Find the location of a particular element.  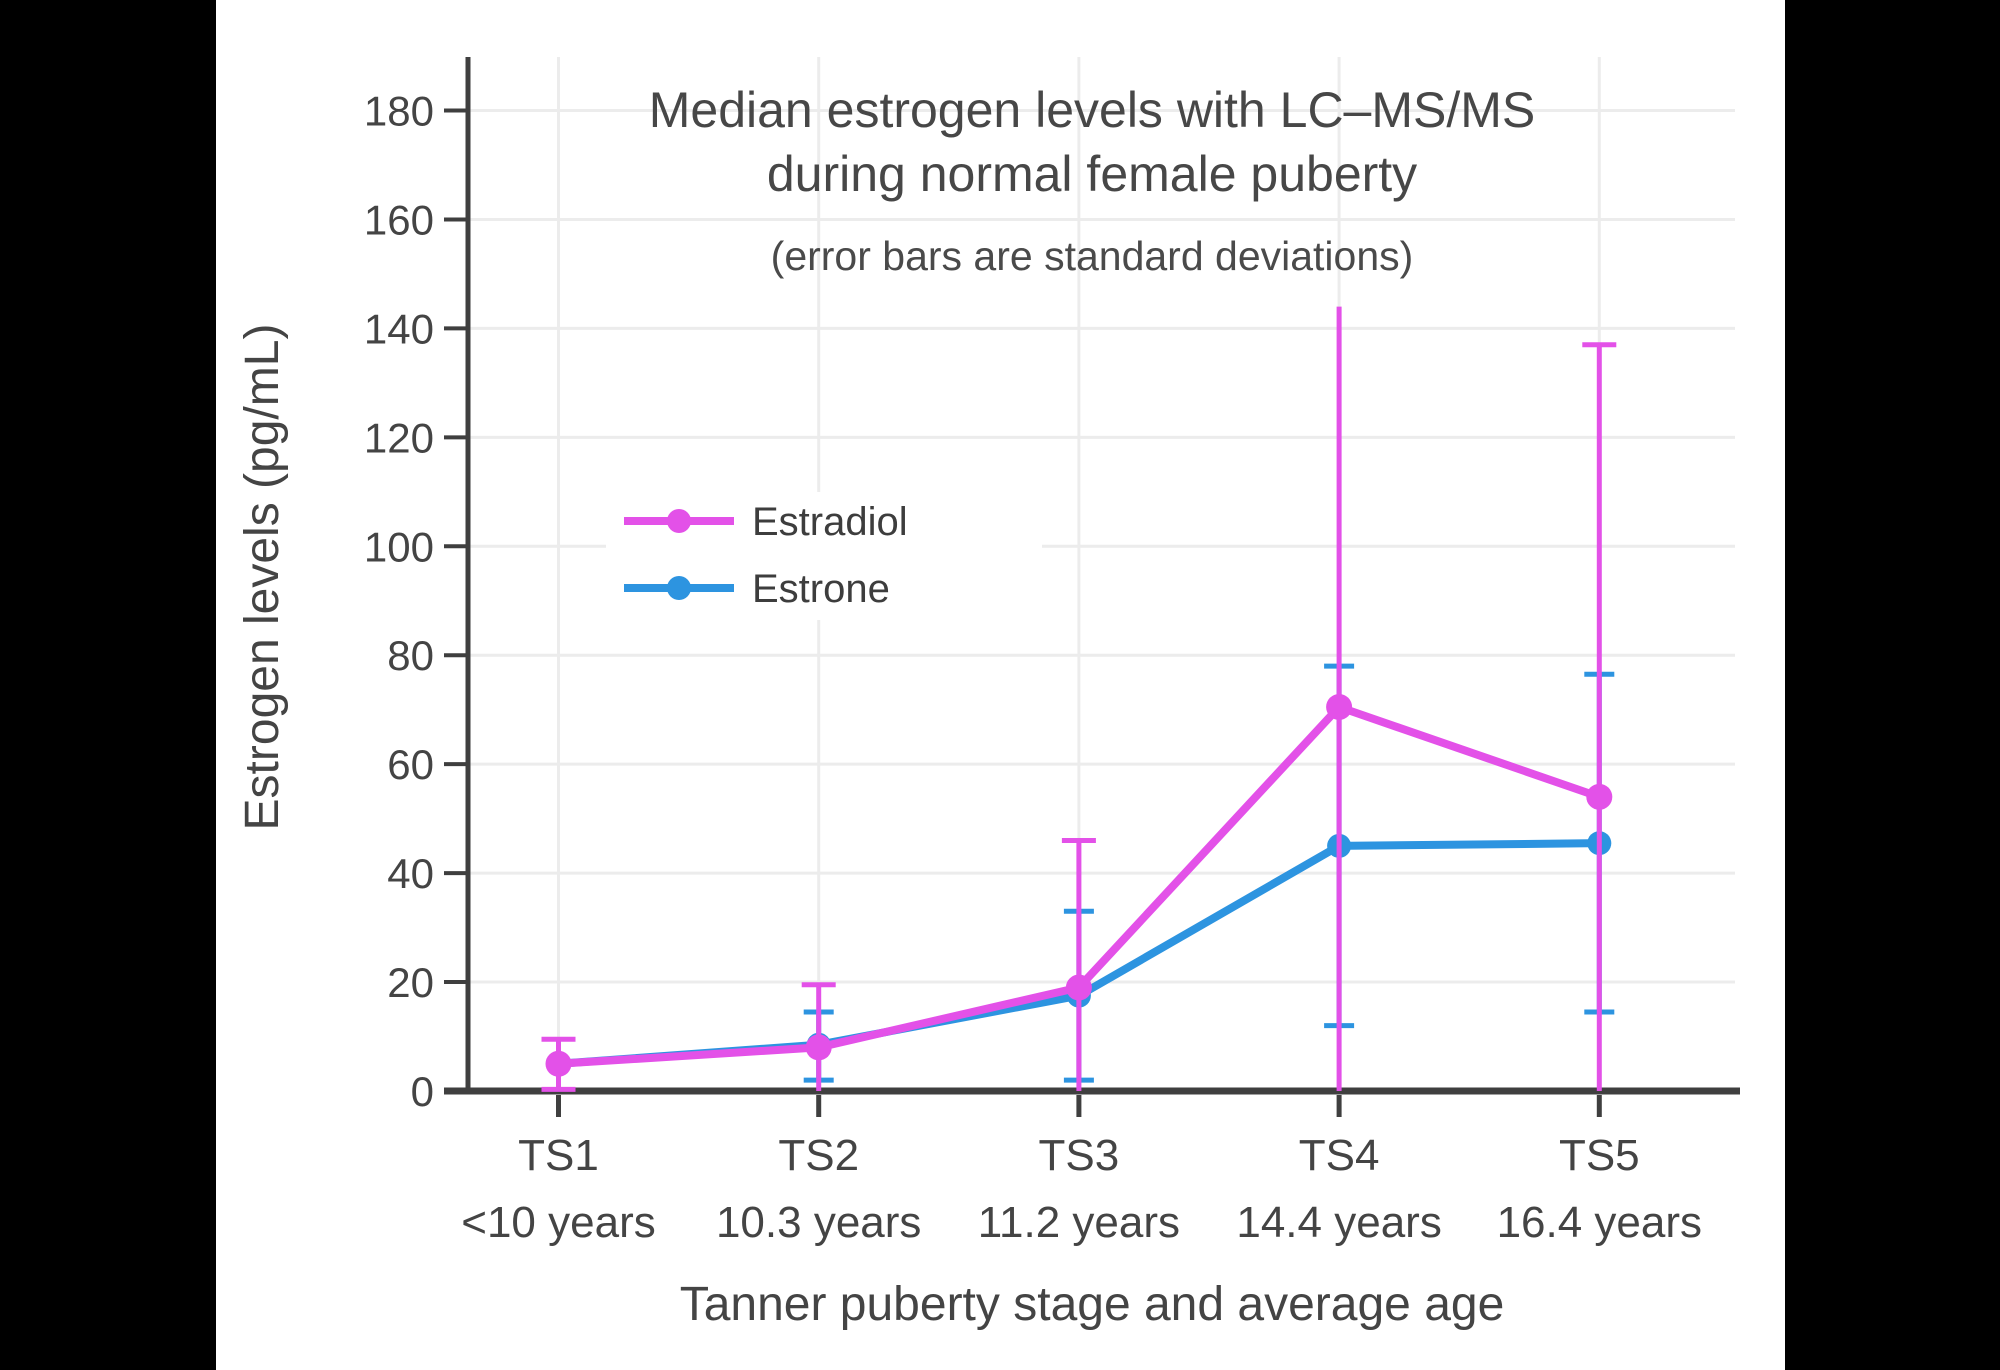

estrone-legend-label: Estrone is located at coordinates (821, 589).